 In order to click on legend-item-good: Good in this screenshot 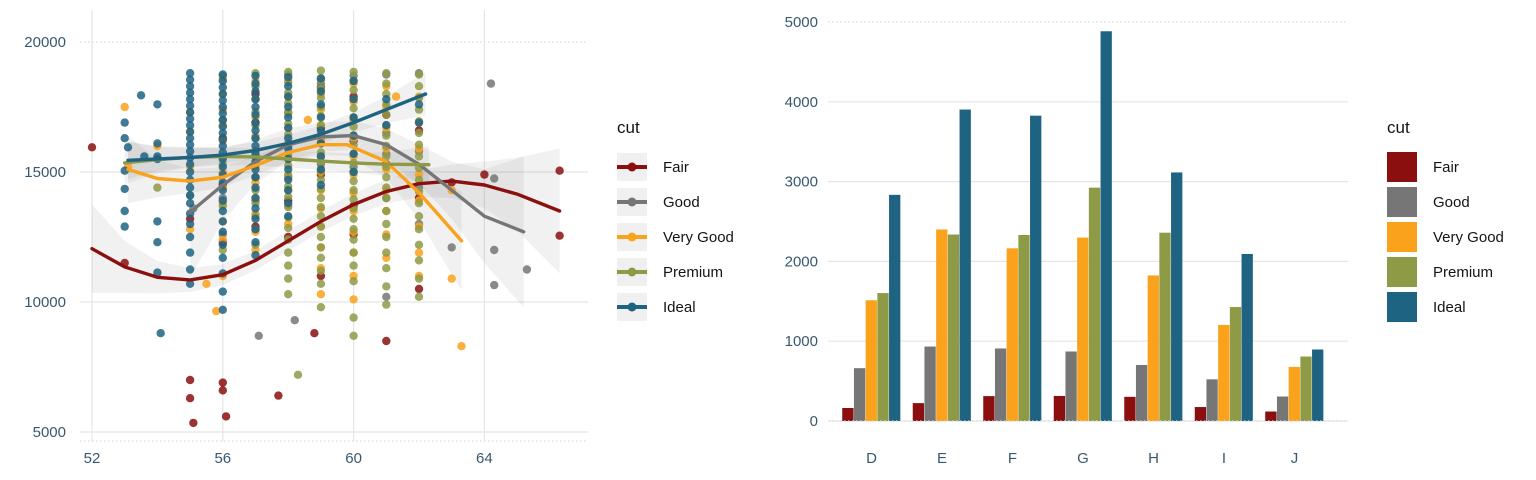, I will do `click(1445, 202)`.